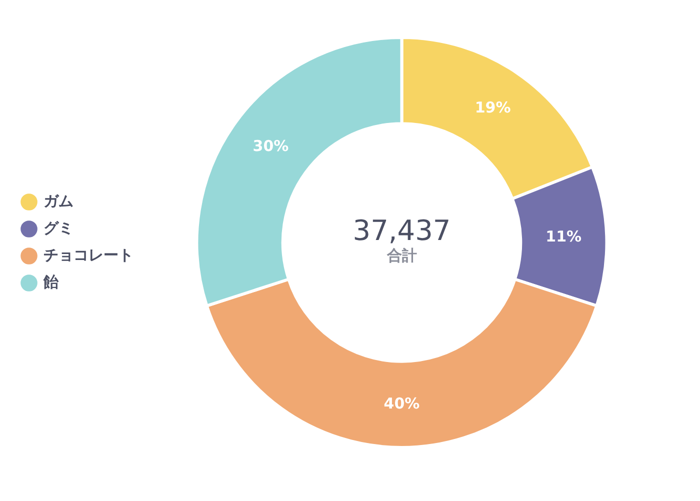  I want to click on legend-label: 飴, so click(51, 281).